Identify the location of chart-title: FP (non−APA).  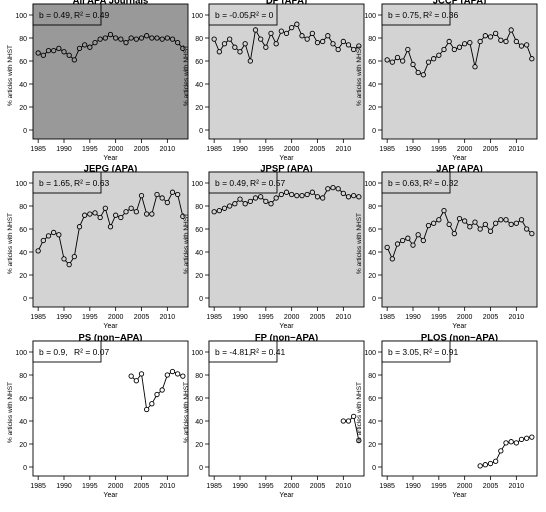
(286, 338).